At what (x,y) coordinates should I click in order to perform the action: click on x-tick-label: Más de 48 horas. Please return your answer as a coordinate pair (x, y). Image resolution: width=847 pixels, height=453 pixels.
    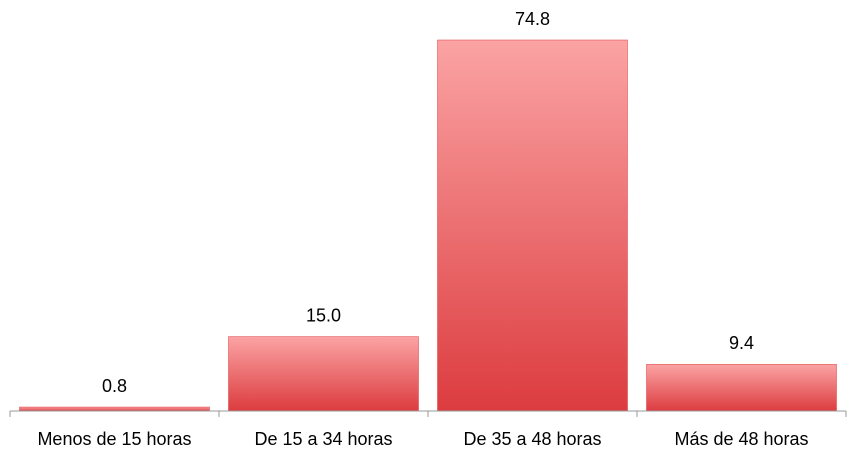
    Looking at the image, I should click on (741, 439).